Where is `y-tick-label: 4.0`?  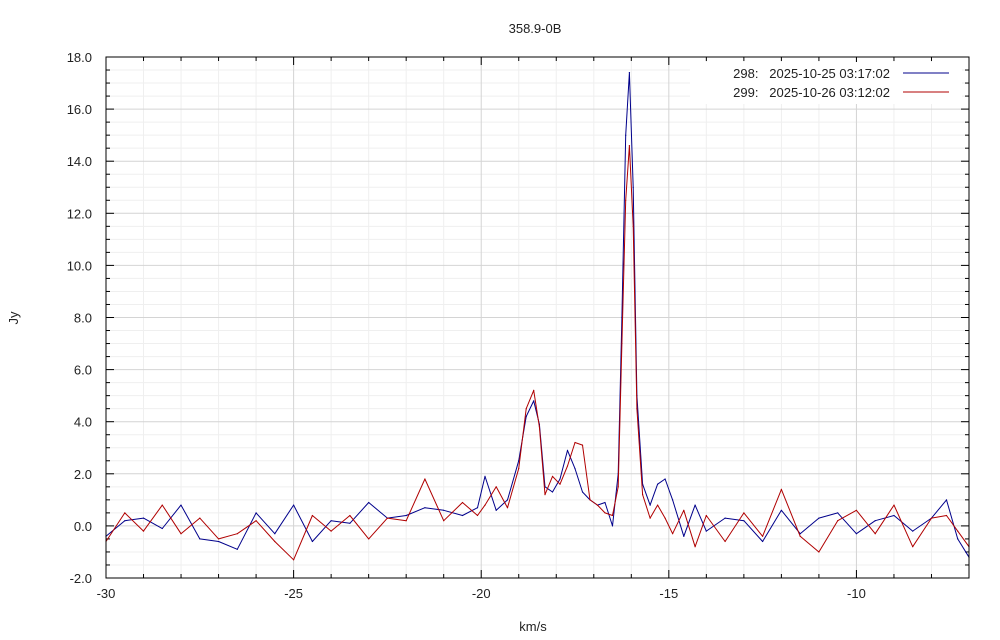
y-tick-label: 4.0 is located at coordinates (83, 422).